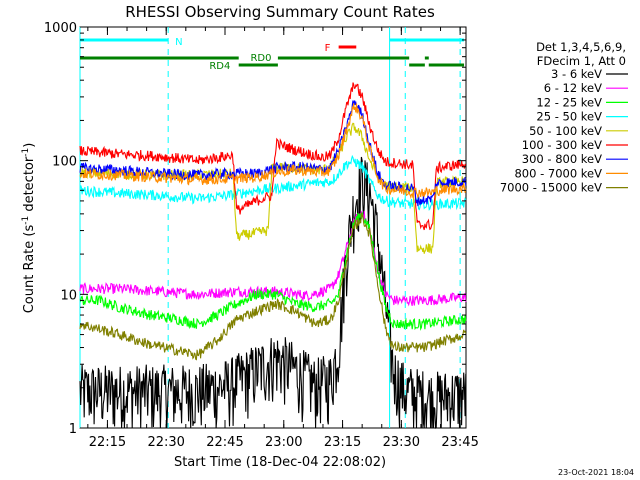  I want to click on y-tick-label-3: 1000, so click(60, 28).